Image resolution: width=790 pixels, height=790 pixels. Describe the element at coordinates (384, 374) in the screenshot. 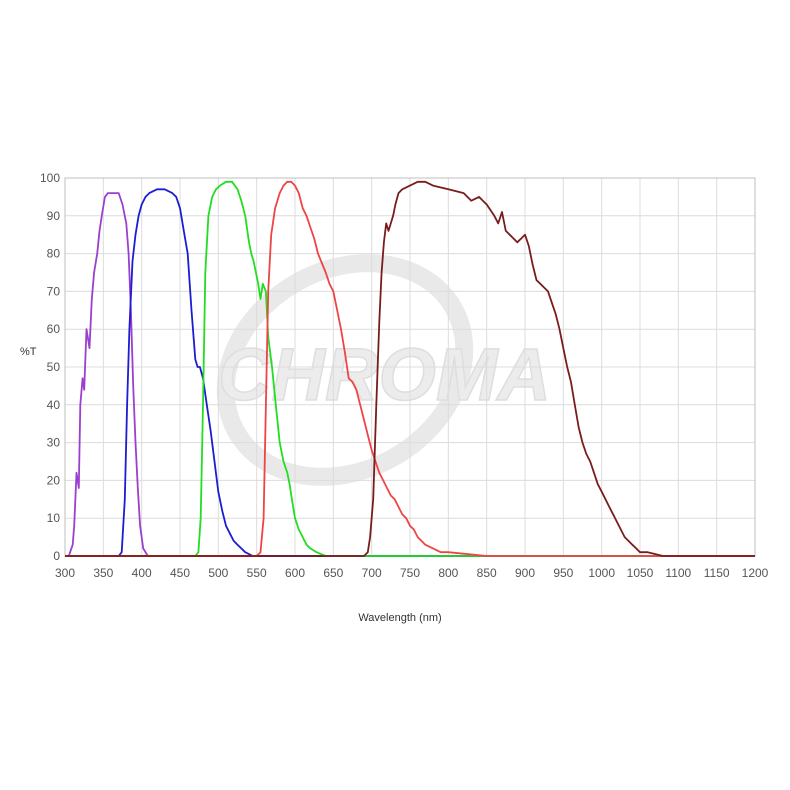

I see `watermark-text: CHROMA` at that location.